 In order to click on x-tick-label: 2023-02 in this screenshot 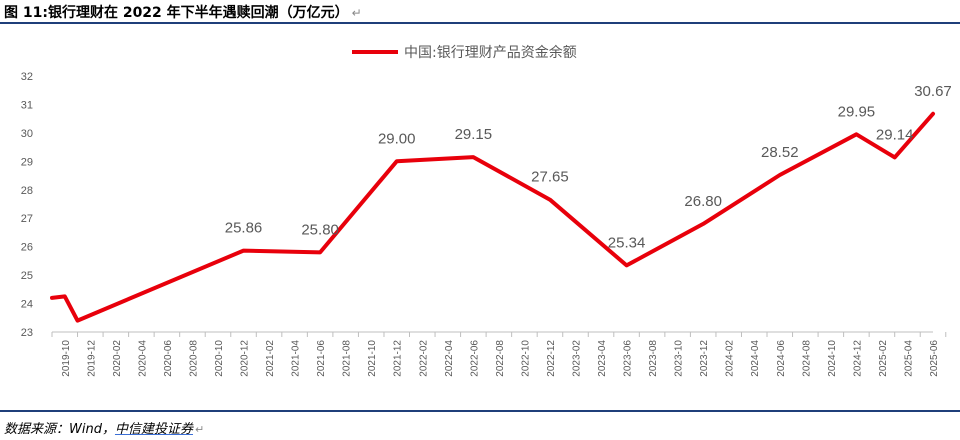, I will do `click(576, 358)`.